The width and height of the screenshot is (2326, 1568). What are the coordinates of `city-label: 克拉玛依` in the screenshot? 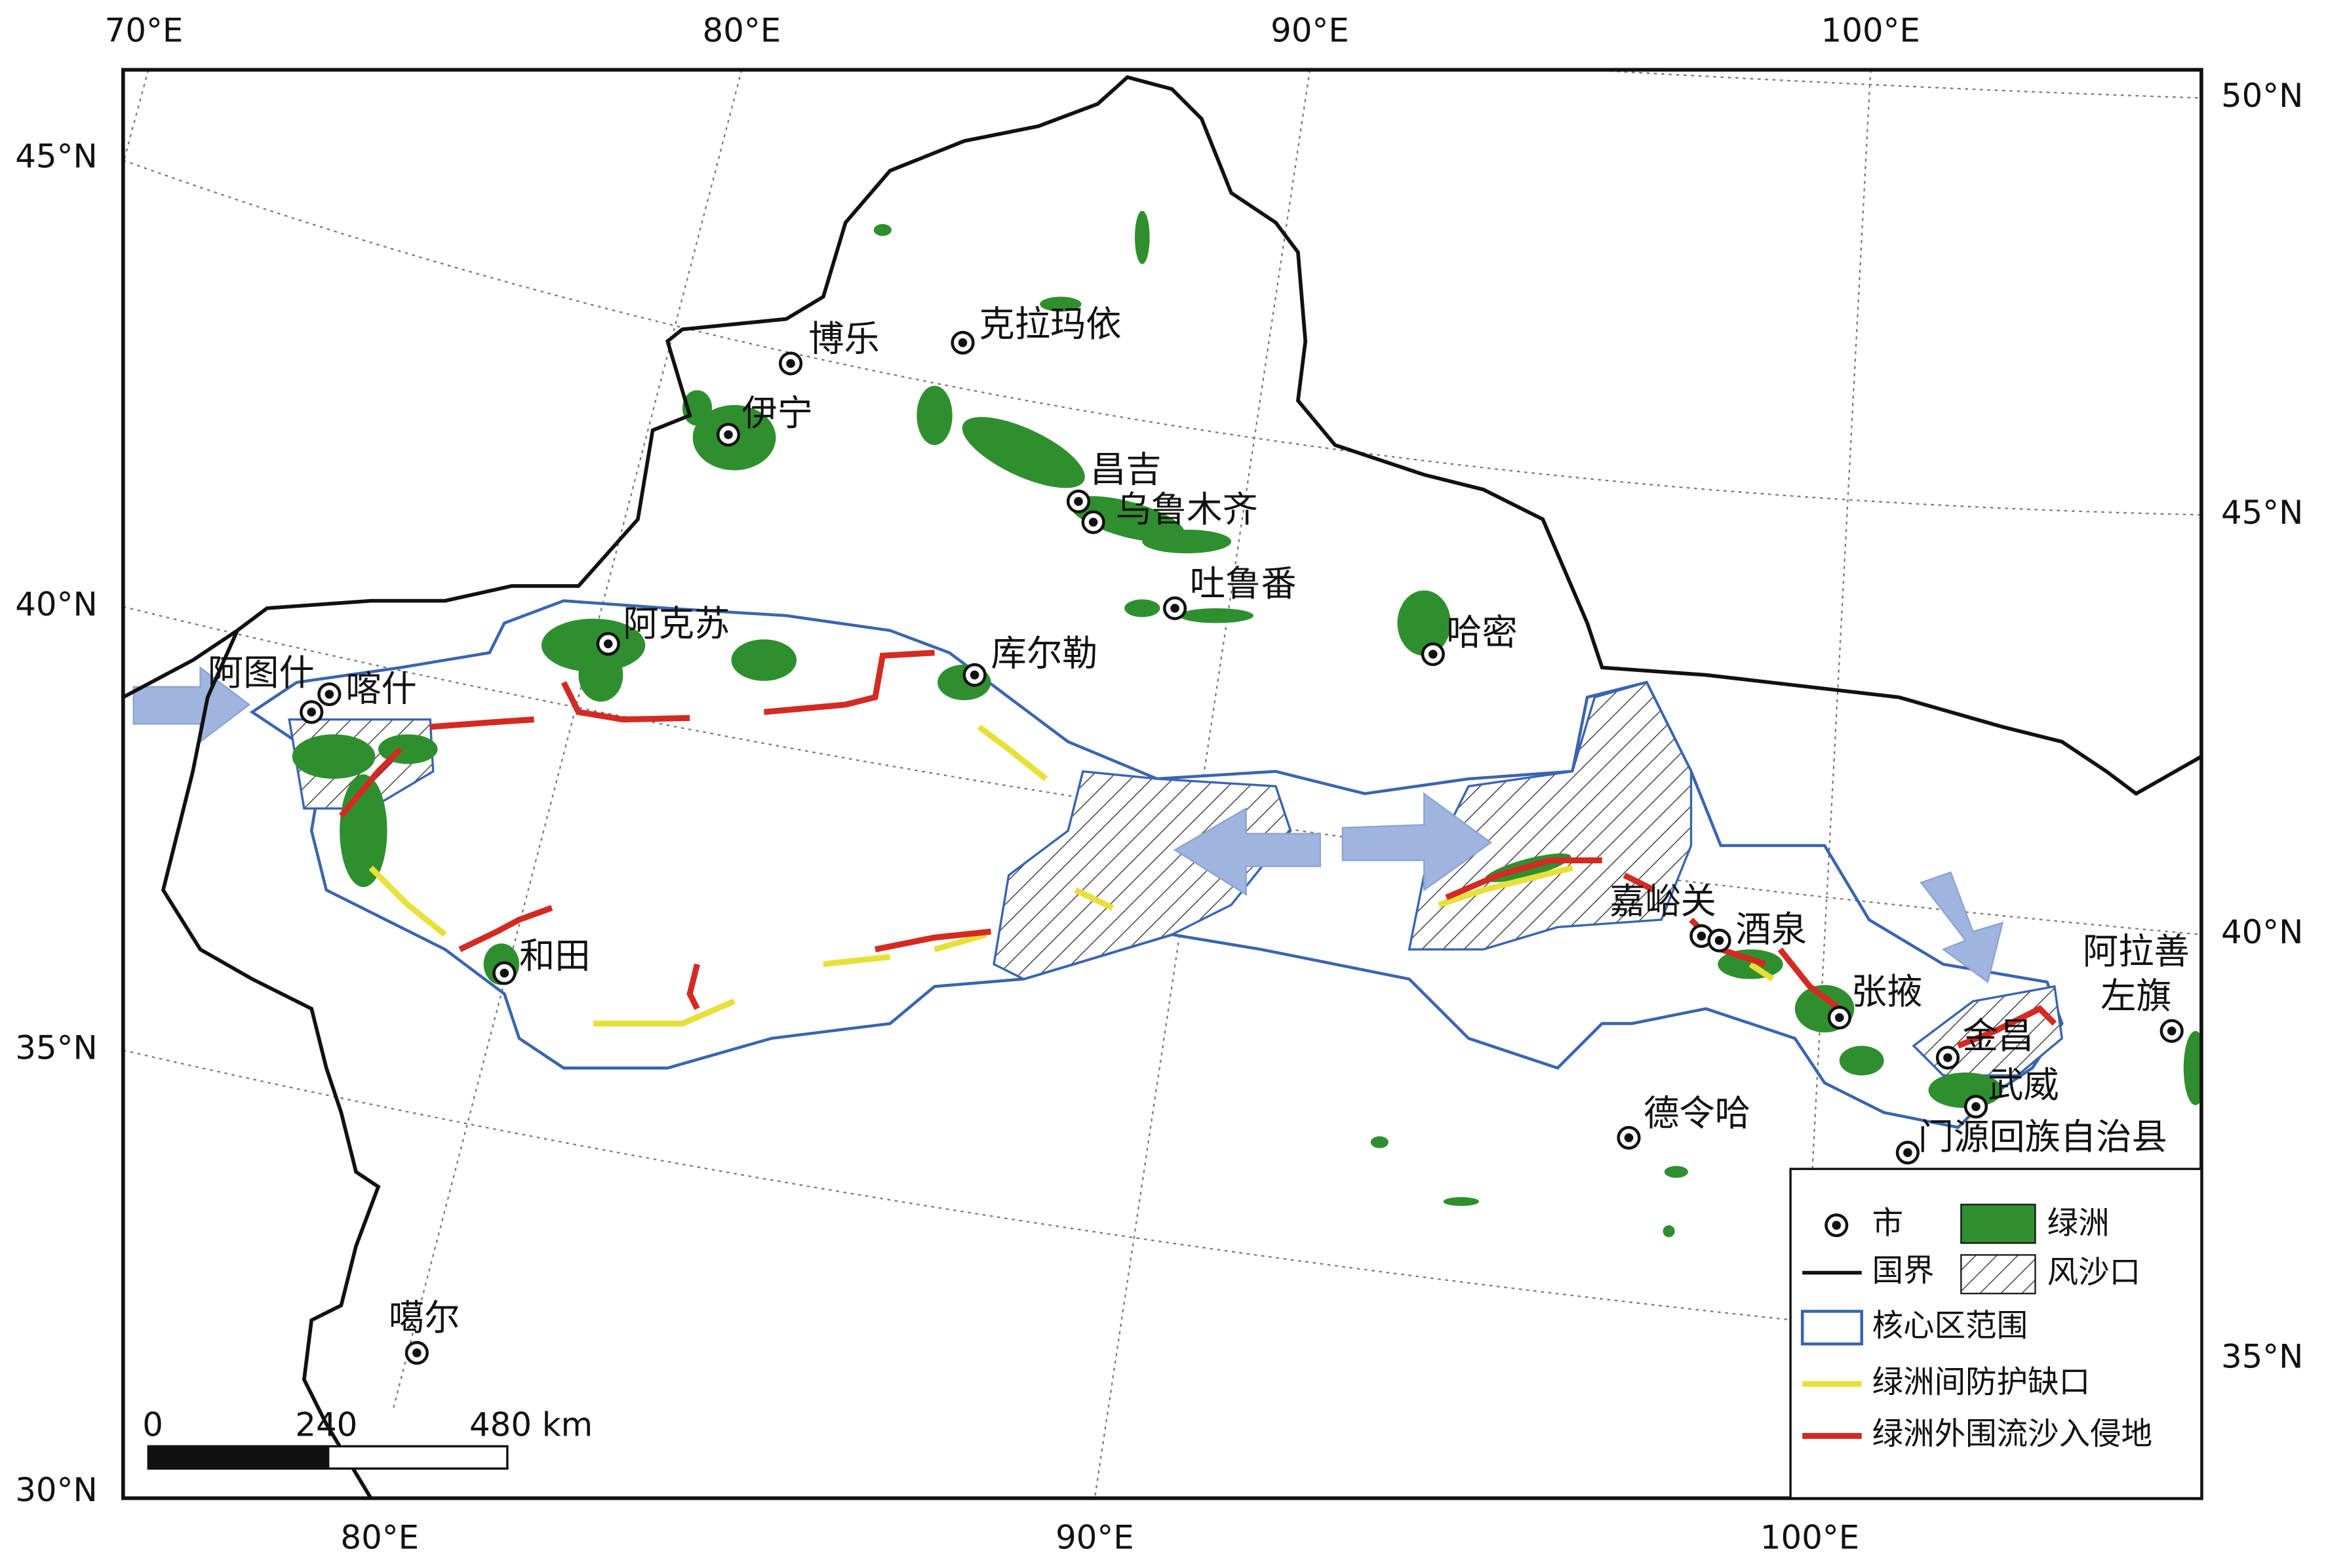 It's located at (1050, 324).